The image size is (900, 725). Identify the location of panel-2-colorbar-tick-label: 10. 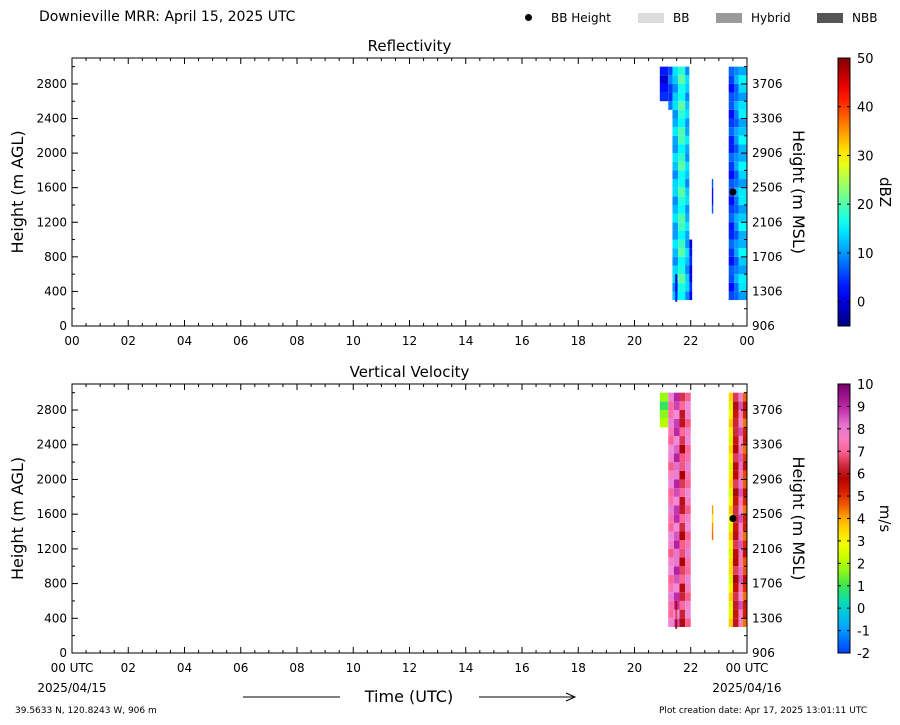
(865, 385).